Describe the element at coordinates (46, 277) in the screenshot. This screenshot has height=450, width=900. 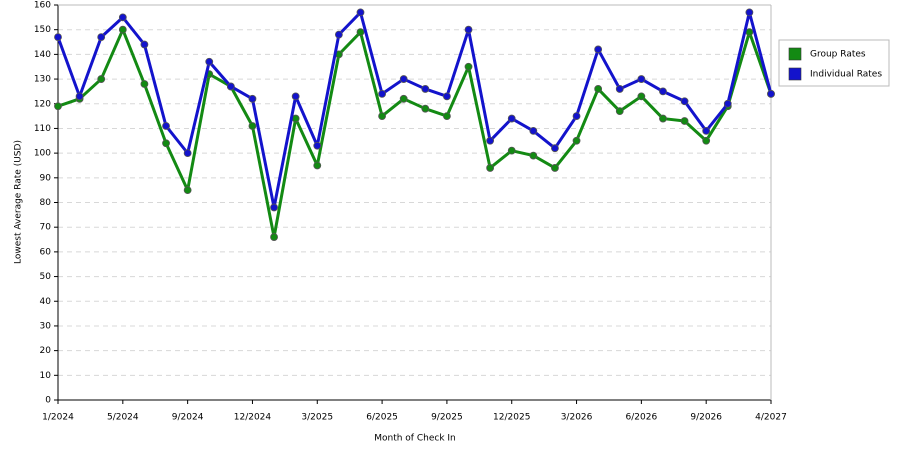
I see `y-tick-label: 50` at that location.